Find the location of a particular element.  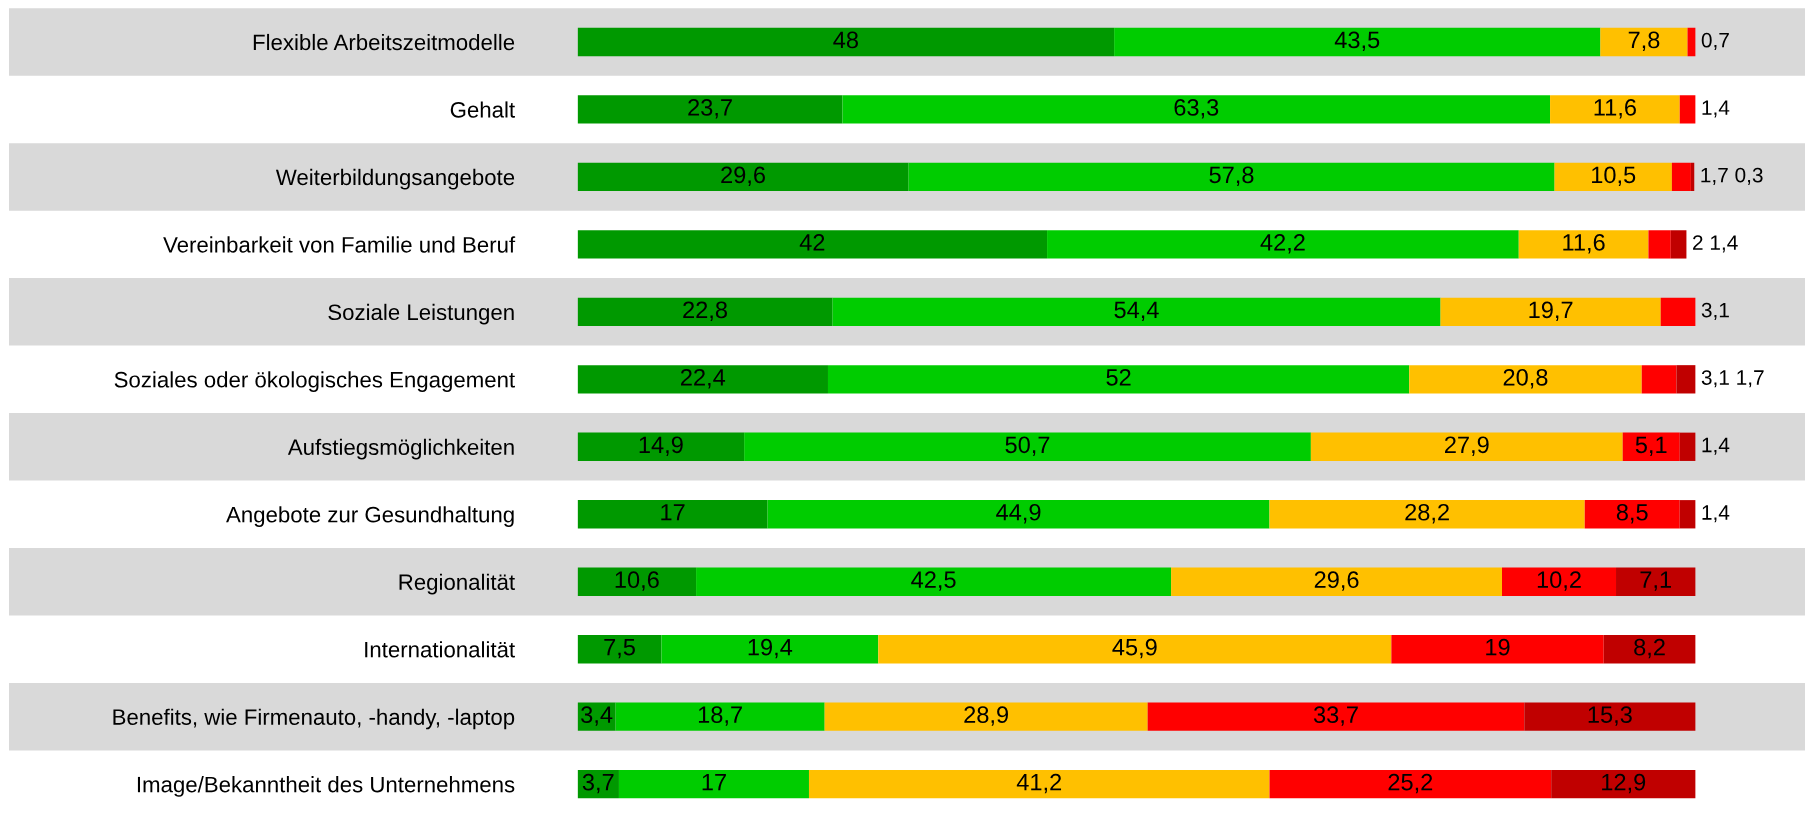

text: 3,1 1,7 is located at coordinates (1732, 379).